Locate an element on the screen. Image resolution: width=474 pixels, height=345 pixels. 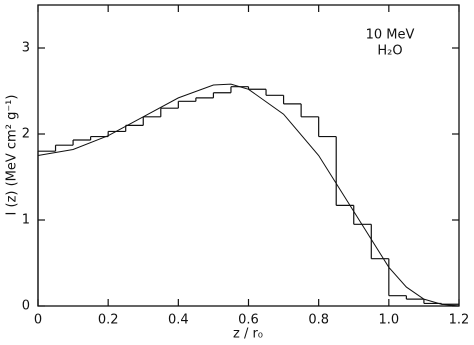
x-tick-label: 0.2 is located at coordinates (108, 320).